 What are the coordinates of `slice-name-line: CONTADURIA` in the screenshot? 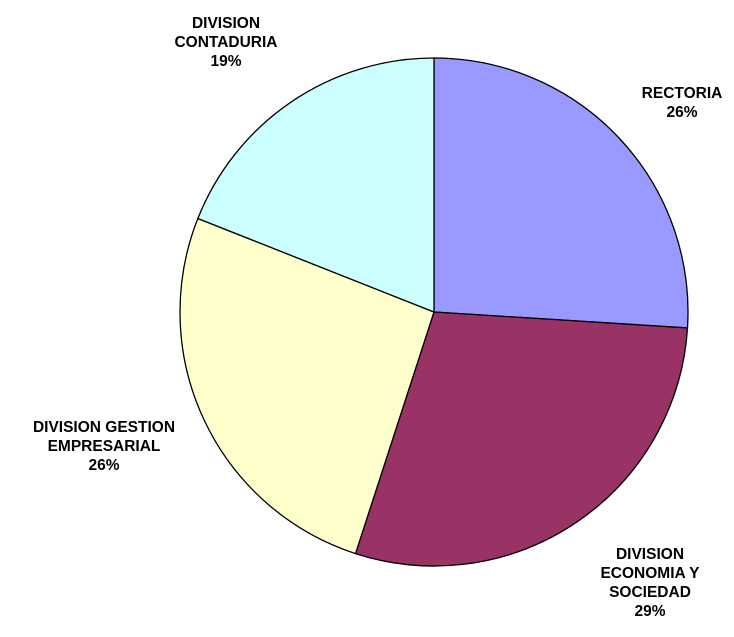 It's located at (225, 42).